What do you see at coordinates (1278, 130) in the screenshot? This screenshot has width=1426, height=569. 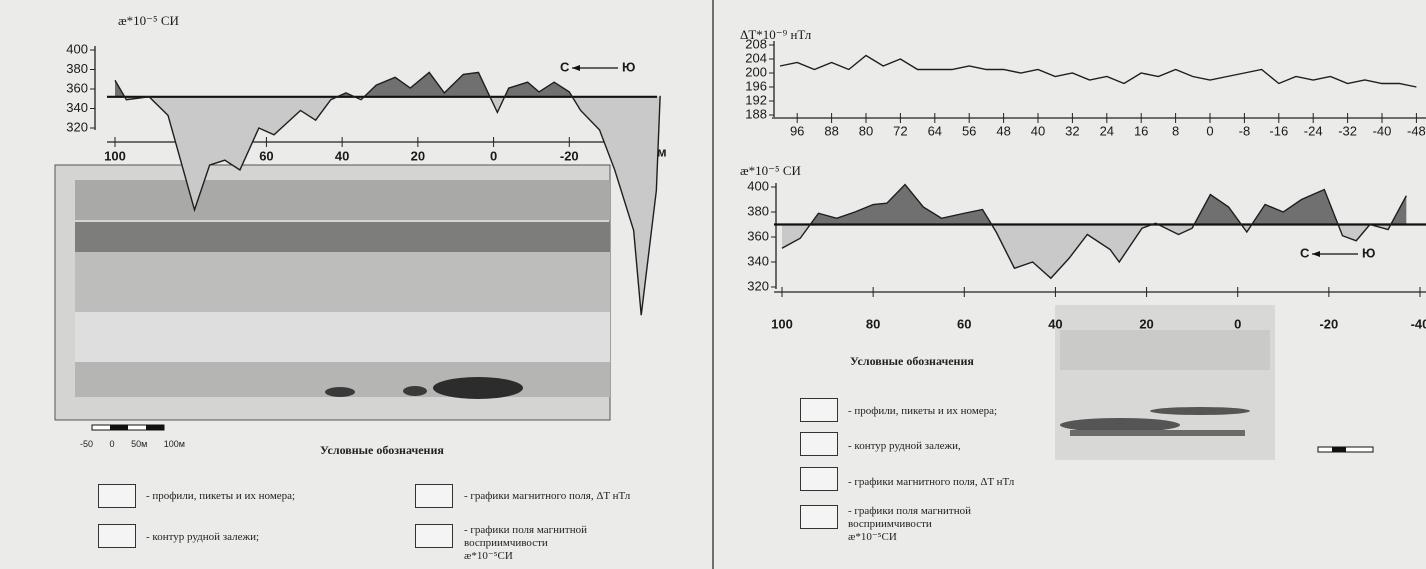 I see `x-tick-label: -16` at bounding box center [1278, 130].